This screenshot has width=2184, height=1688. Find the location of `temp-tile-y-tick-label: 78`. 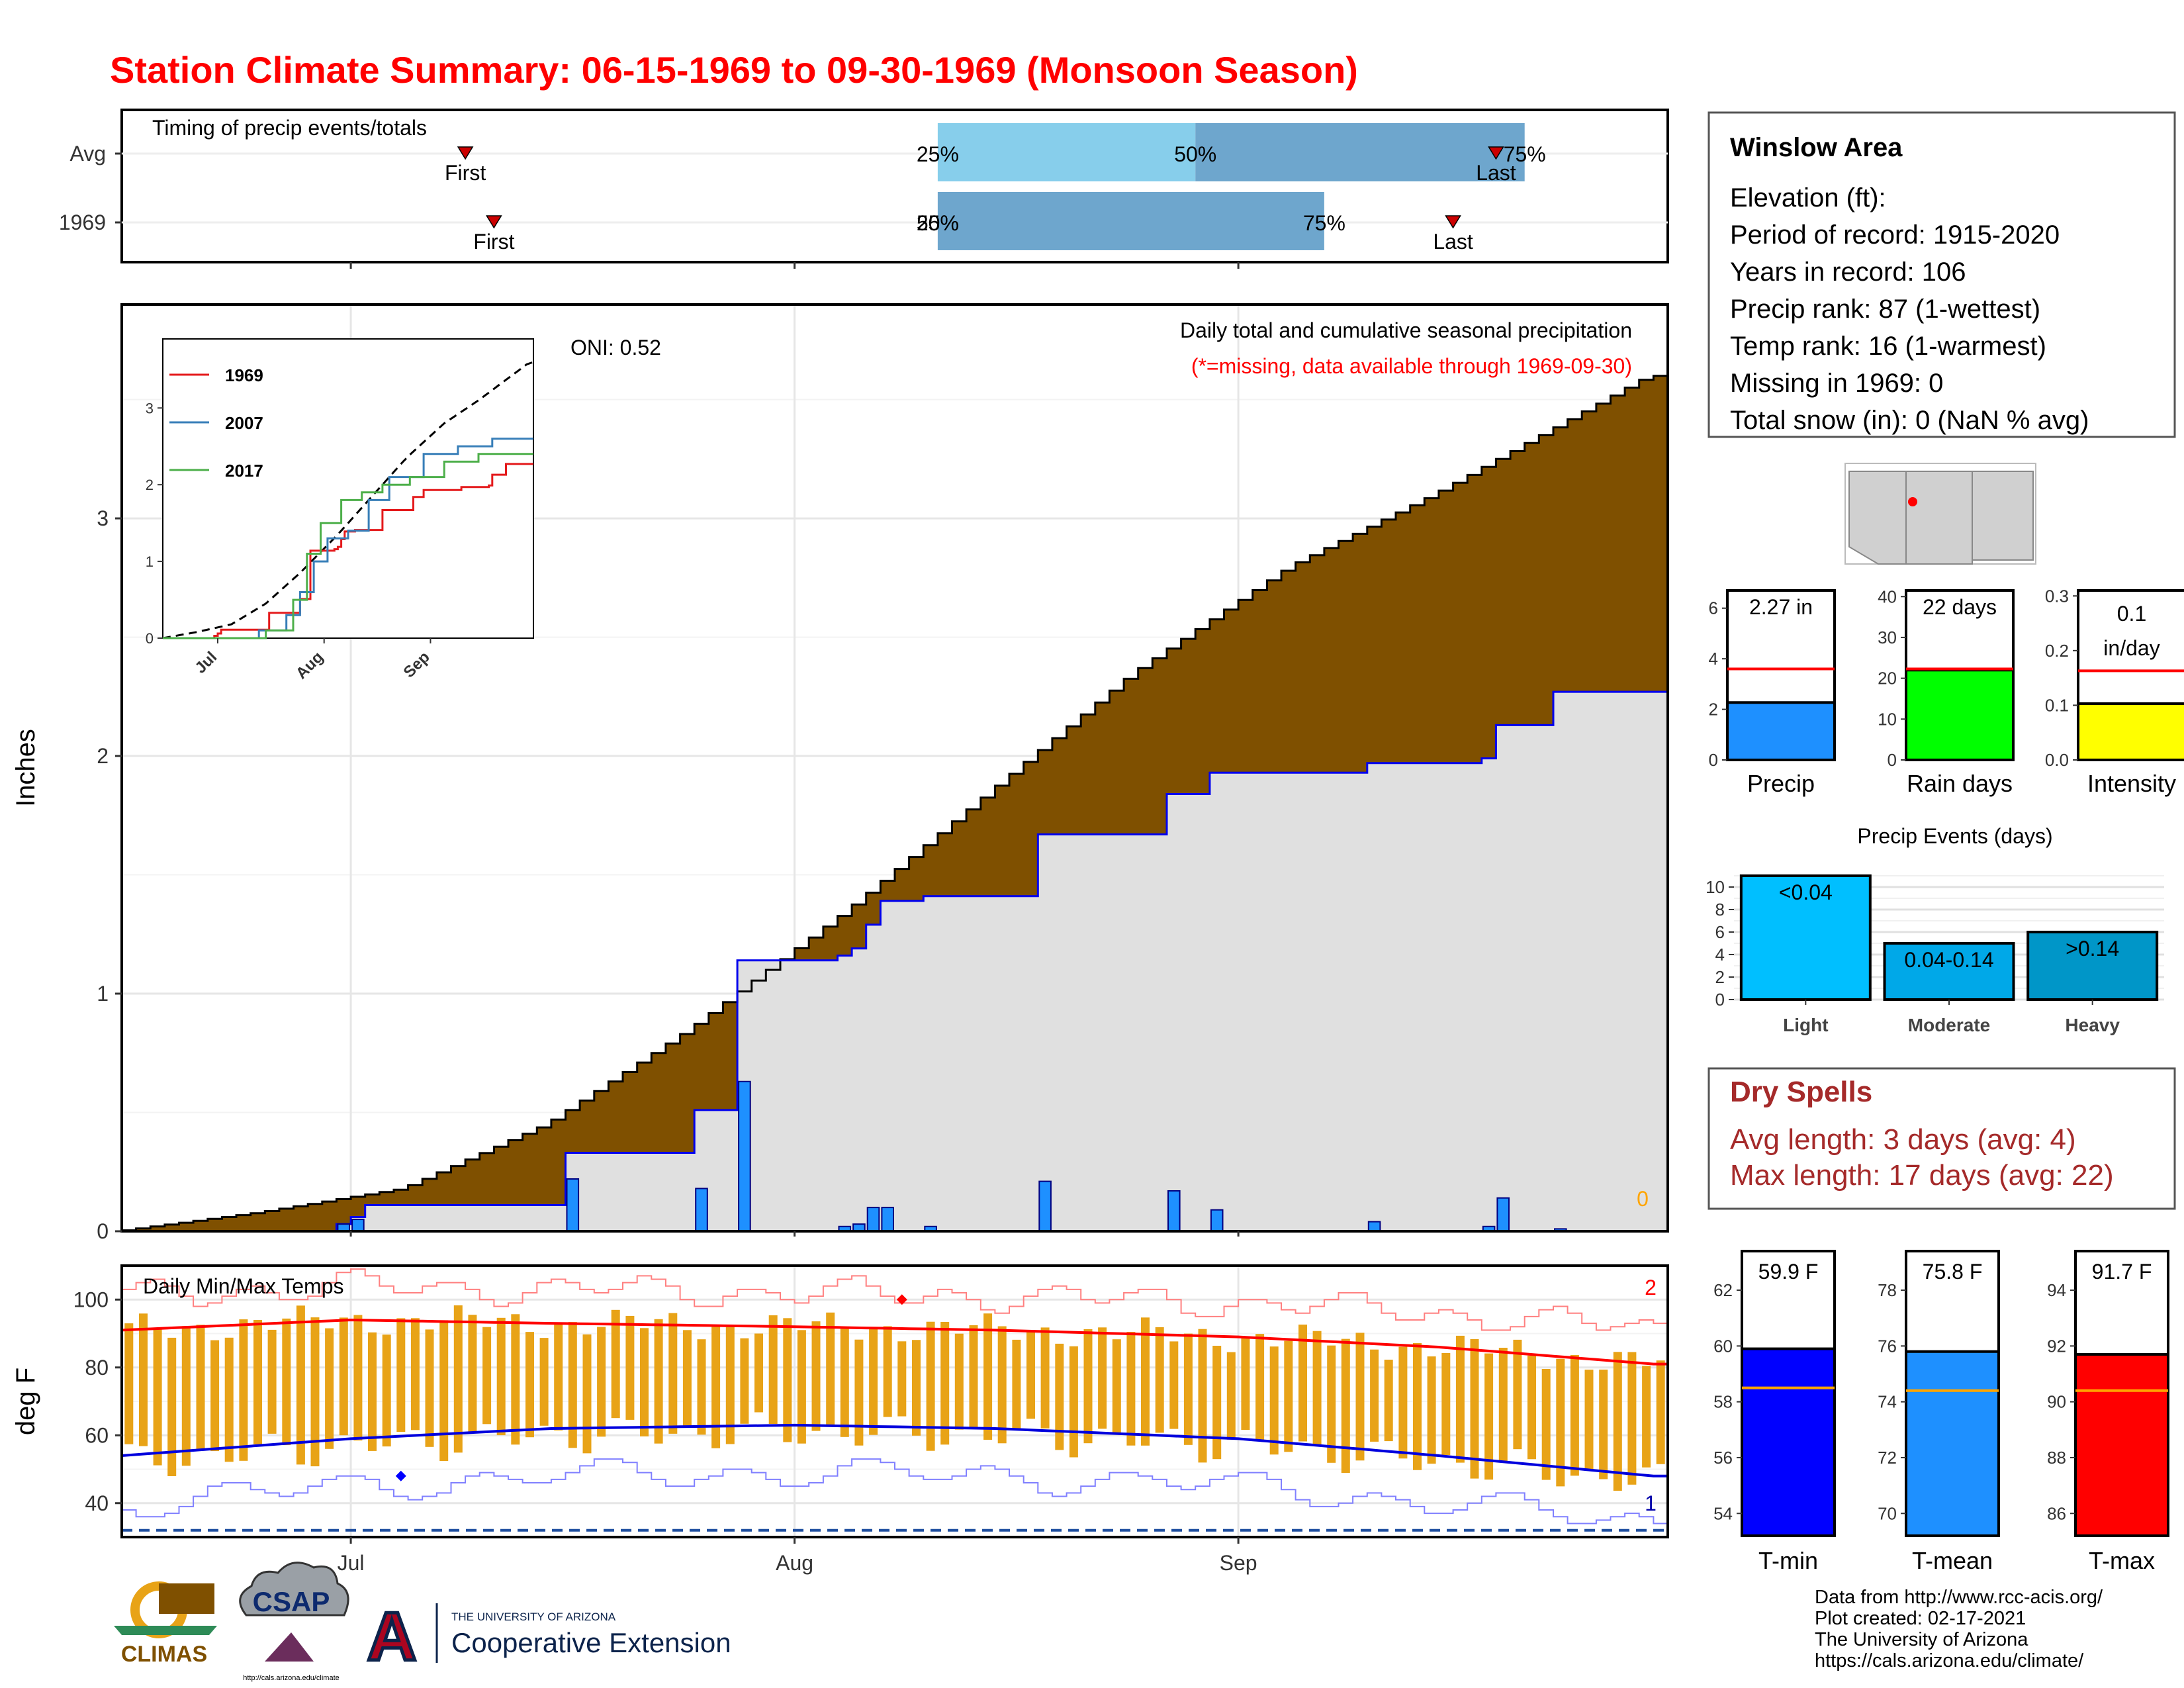

temp-tile-y-tick-label: 78 is located at coordinates (1888, 1290).